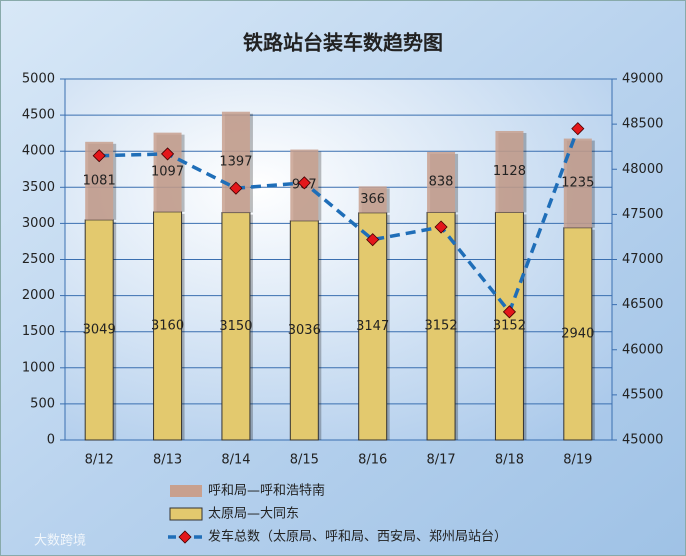 The image size is (686, 556). I want to click on data-label: 1397, so click(235, 162).